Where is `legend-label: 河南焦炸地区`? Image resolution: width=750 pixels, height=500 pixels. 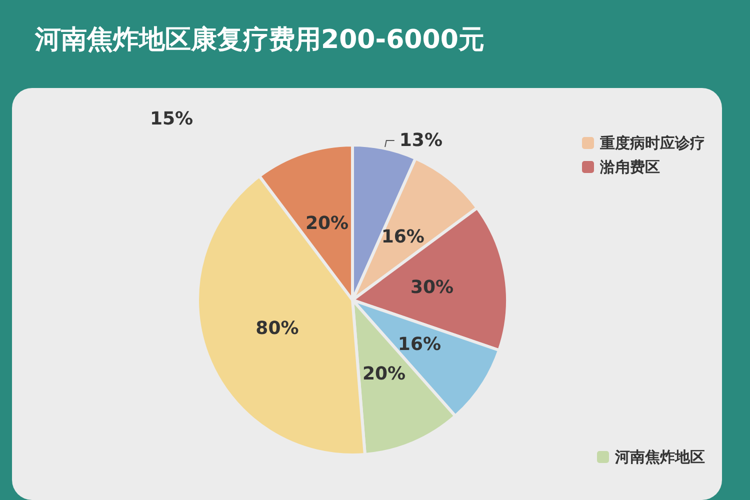 legend-label: 河南焦炸地区 is located at coordinates (659, 457).